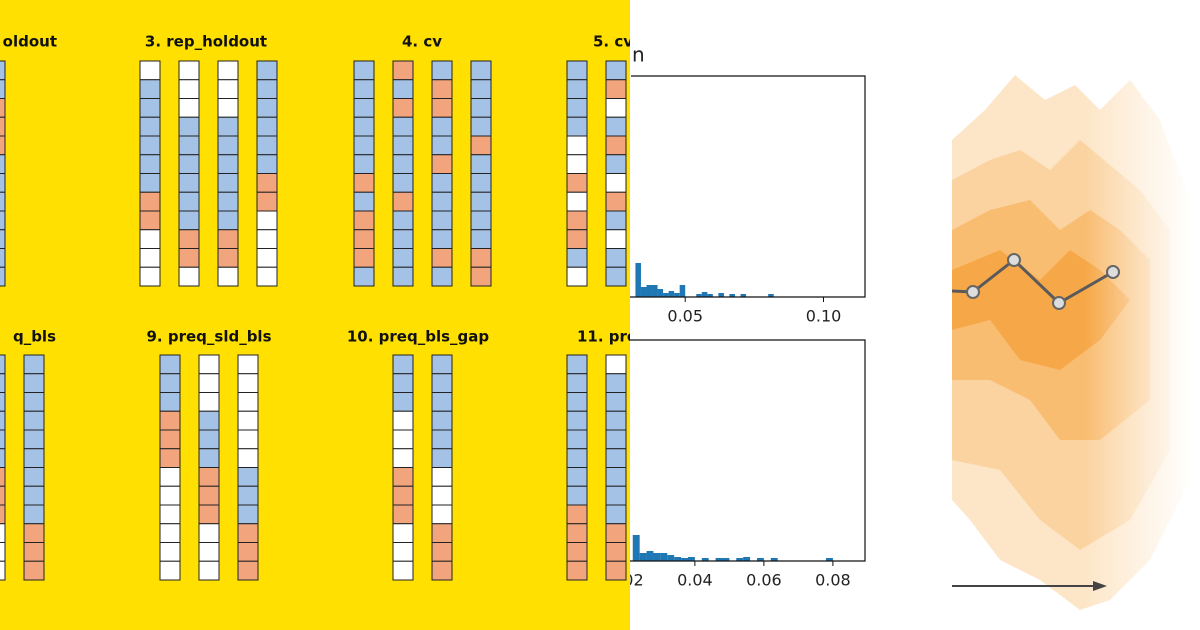  Describe the element at coordinates (34, 337) in the screenshot. I see `scheme-title: q_bls` at that location.